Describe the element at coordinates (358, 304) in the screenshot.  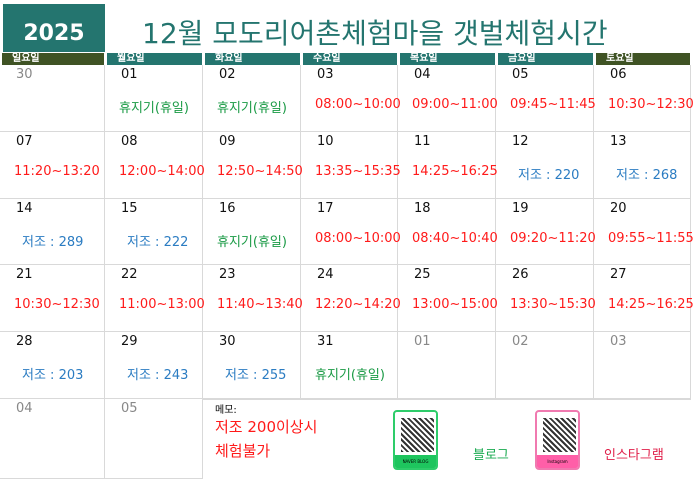
I see `experience-time: 12:20~14:20` at that location.